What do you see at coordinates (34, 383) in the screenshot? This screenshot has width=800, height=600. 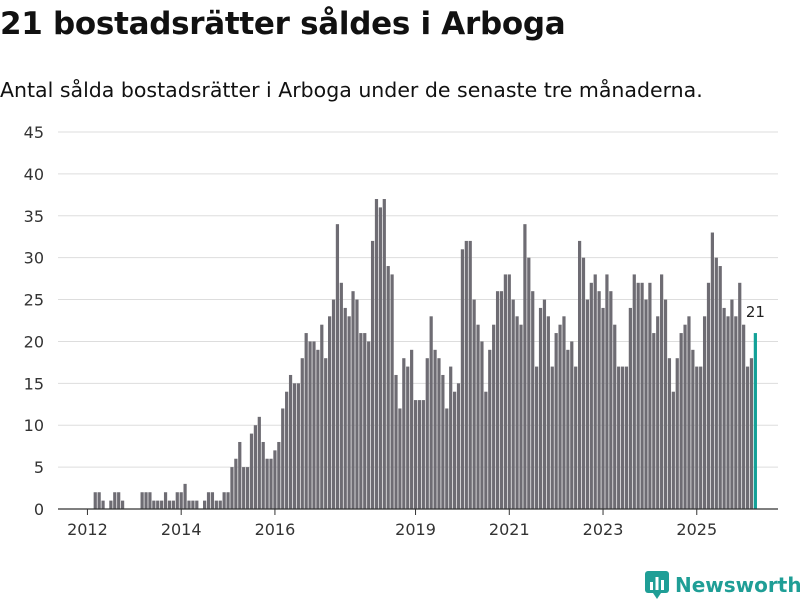 I see `y-tick-label: 15` at bounding box center [34, 383].